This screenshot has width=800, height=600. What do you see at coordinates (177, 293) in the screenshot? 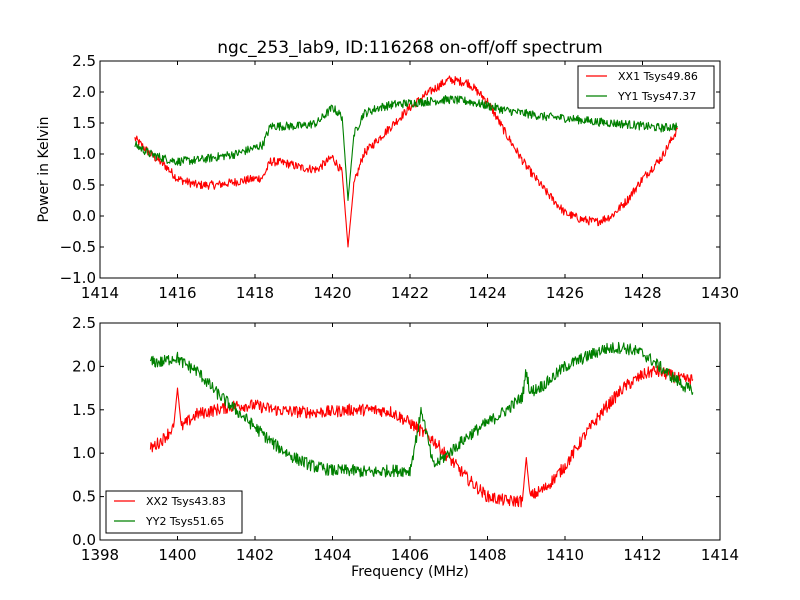
I see `x-tick-label: 1416` at bounding box center [177, 293].